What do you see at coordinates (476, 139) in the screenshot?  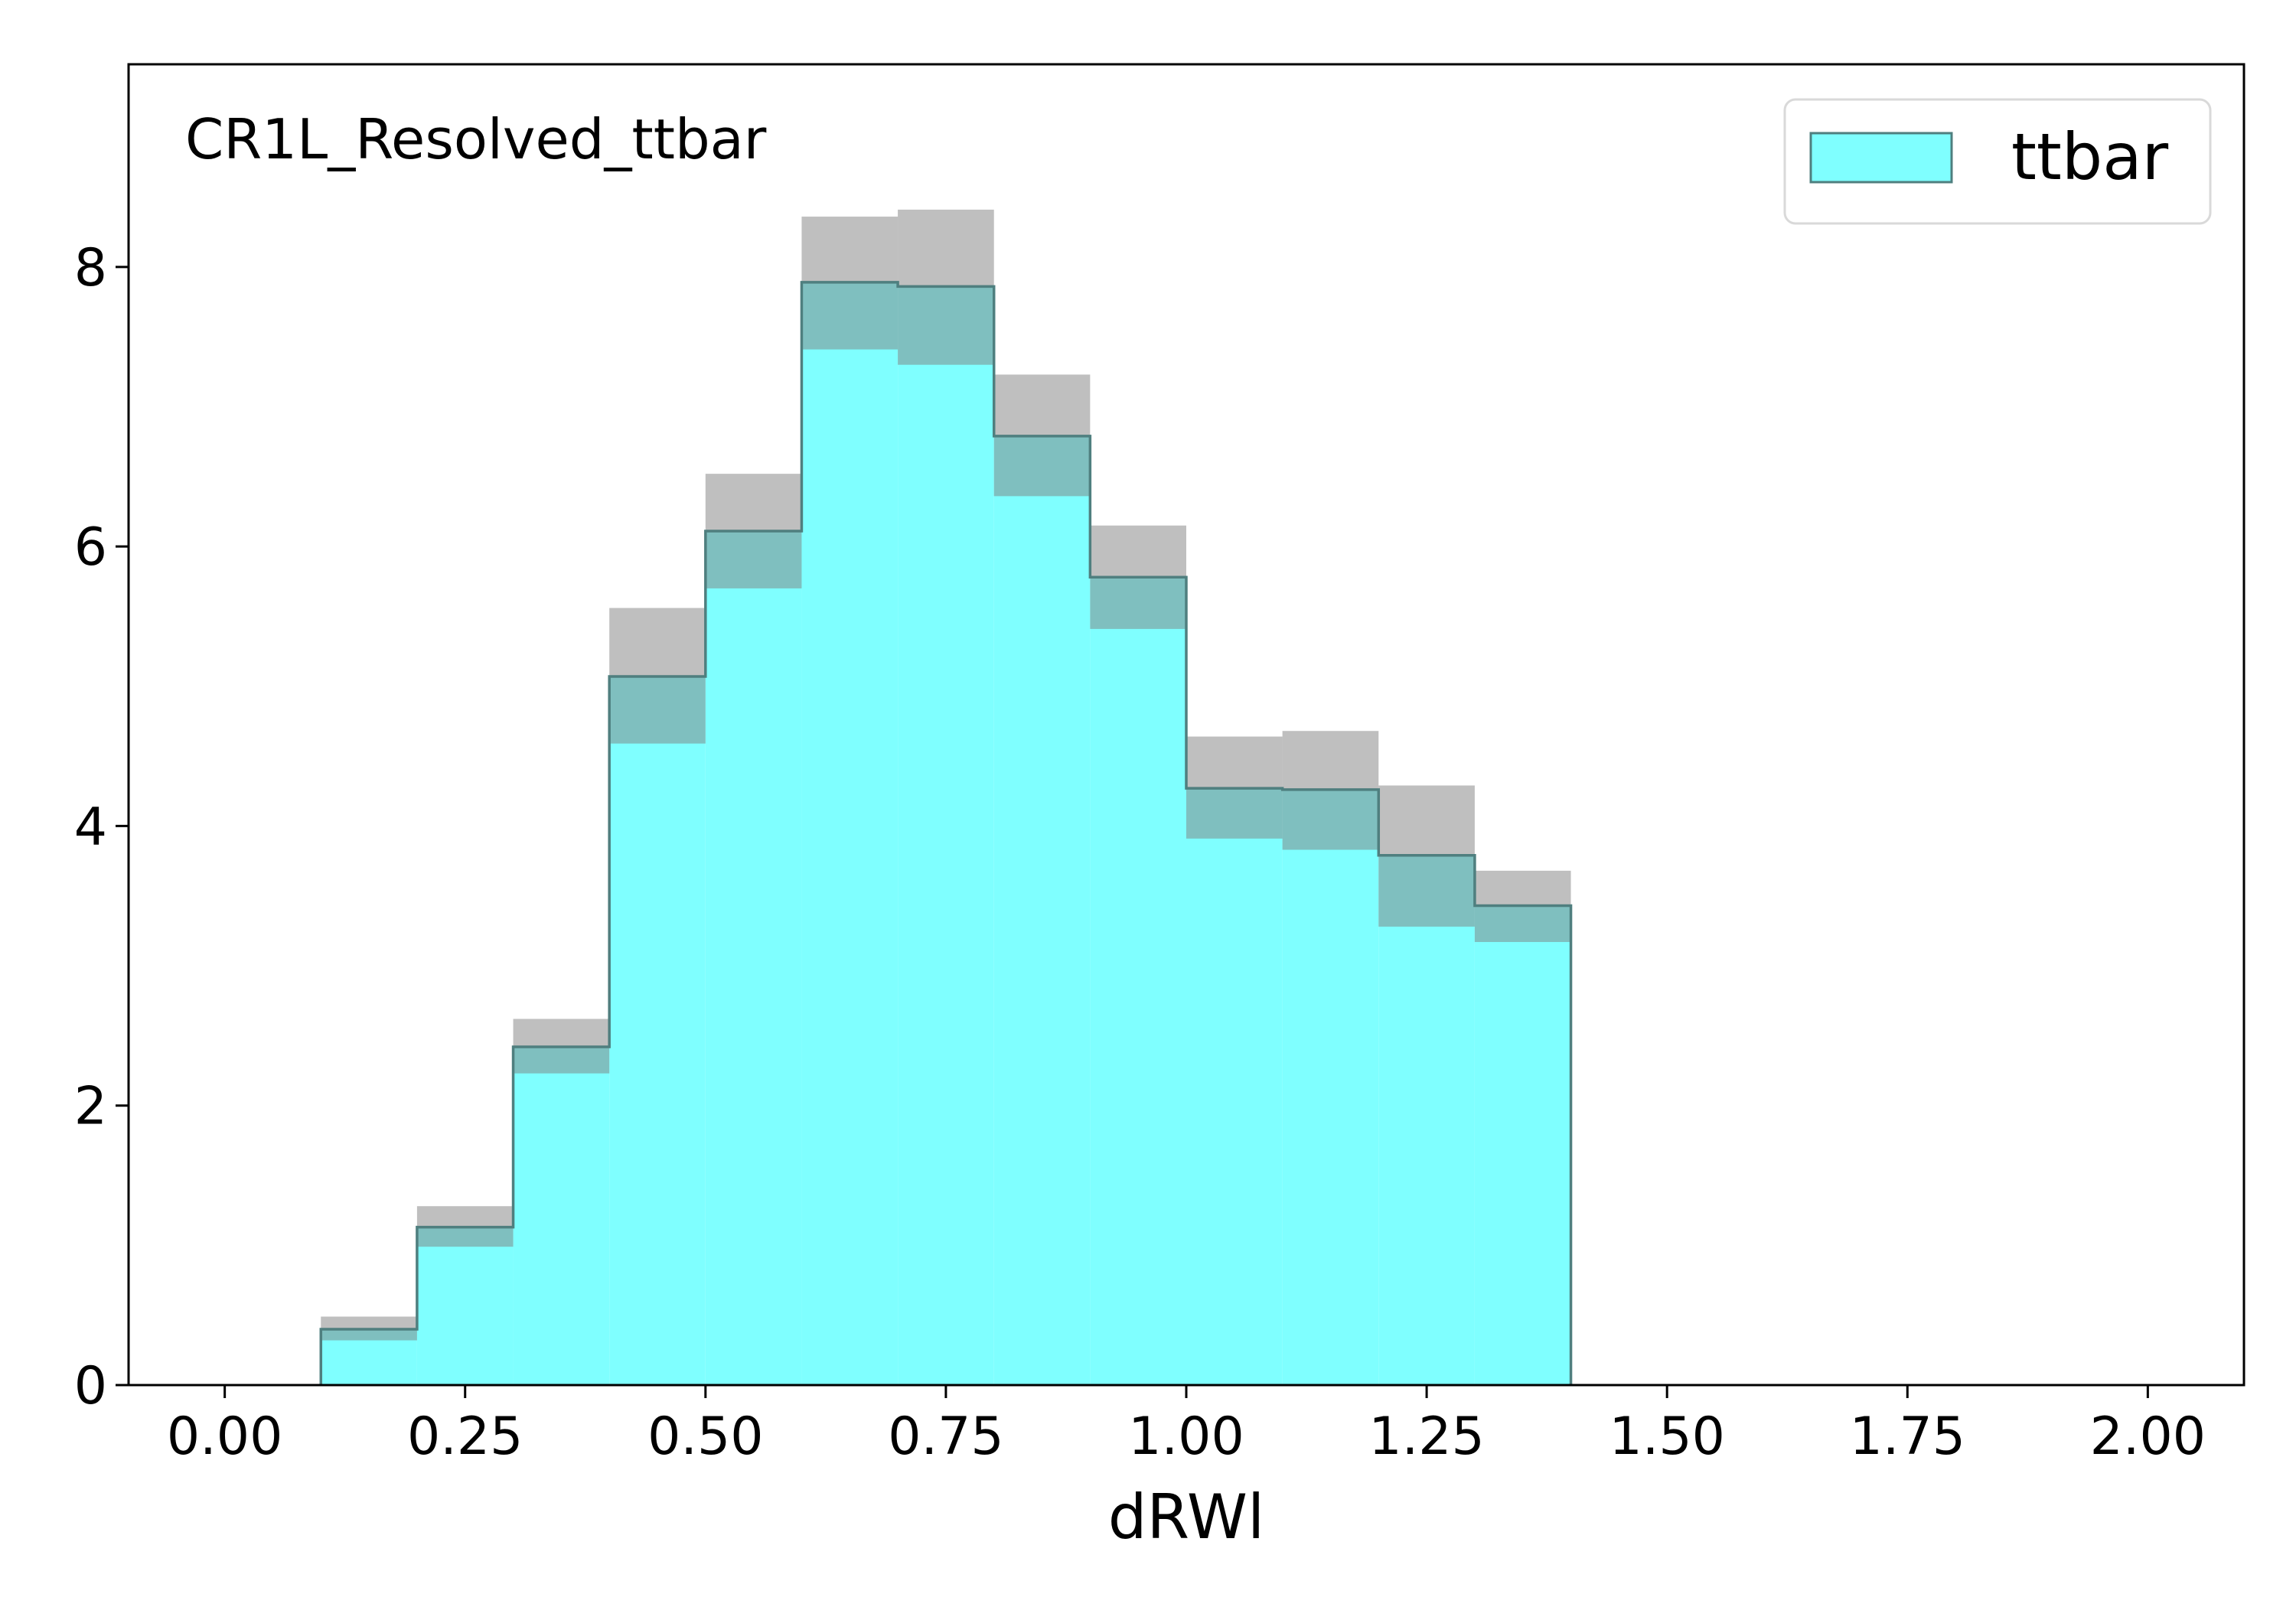 I see `region-label: CR1L_Resolved_ttbar` at bounding box center [476, 139].